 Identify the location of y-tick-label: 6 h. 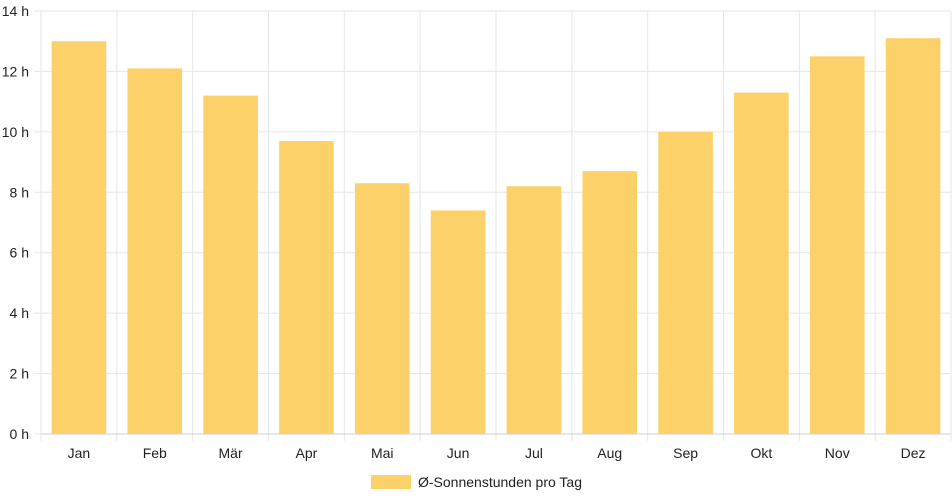
(19, 253).